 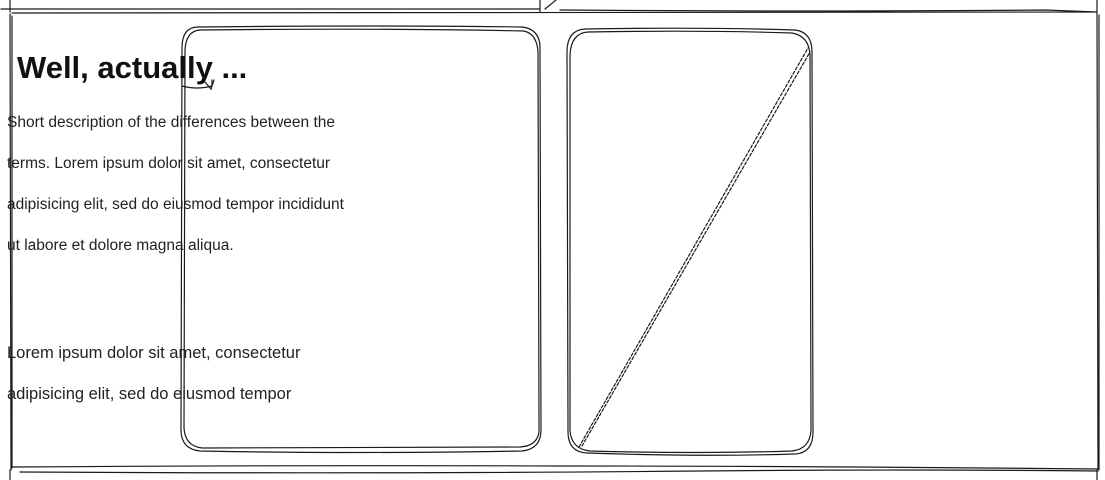 I want to click on top-bar-outline, so click(x=549, y=7).